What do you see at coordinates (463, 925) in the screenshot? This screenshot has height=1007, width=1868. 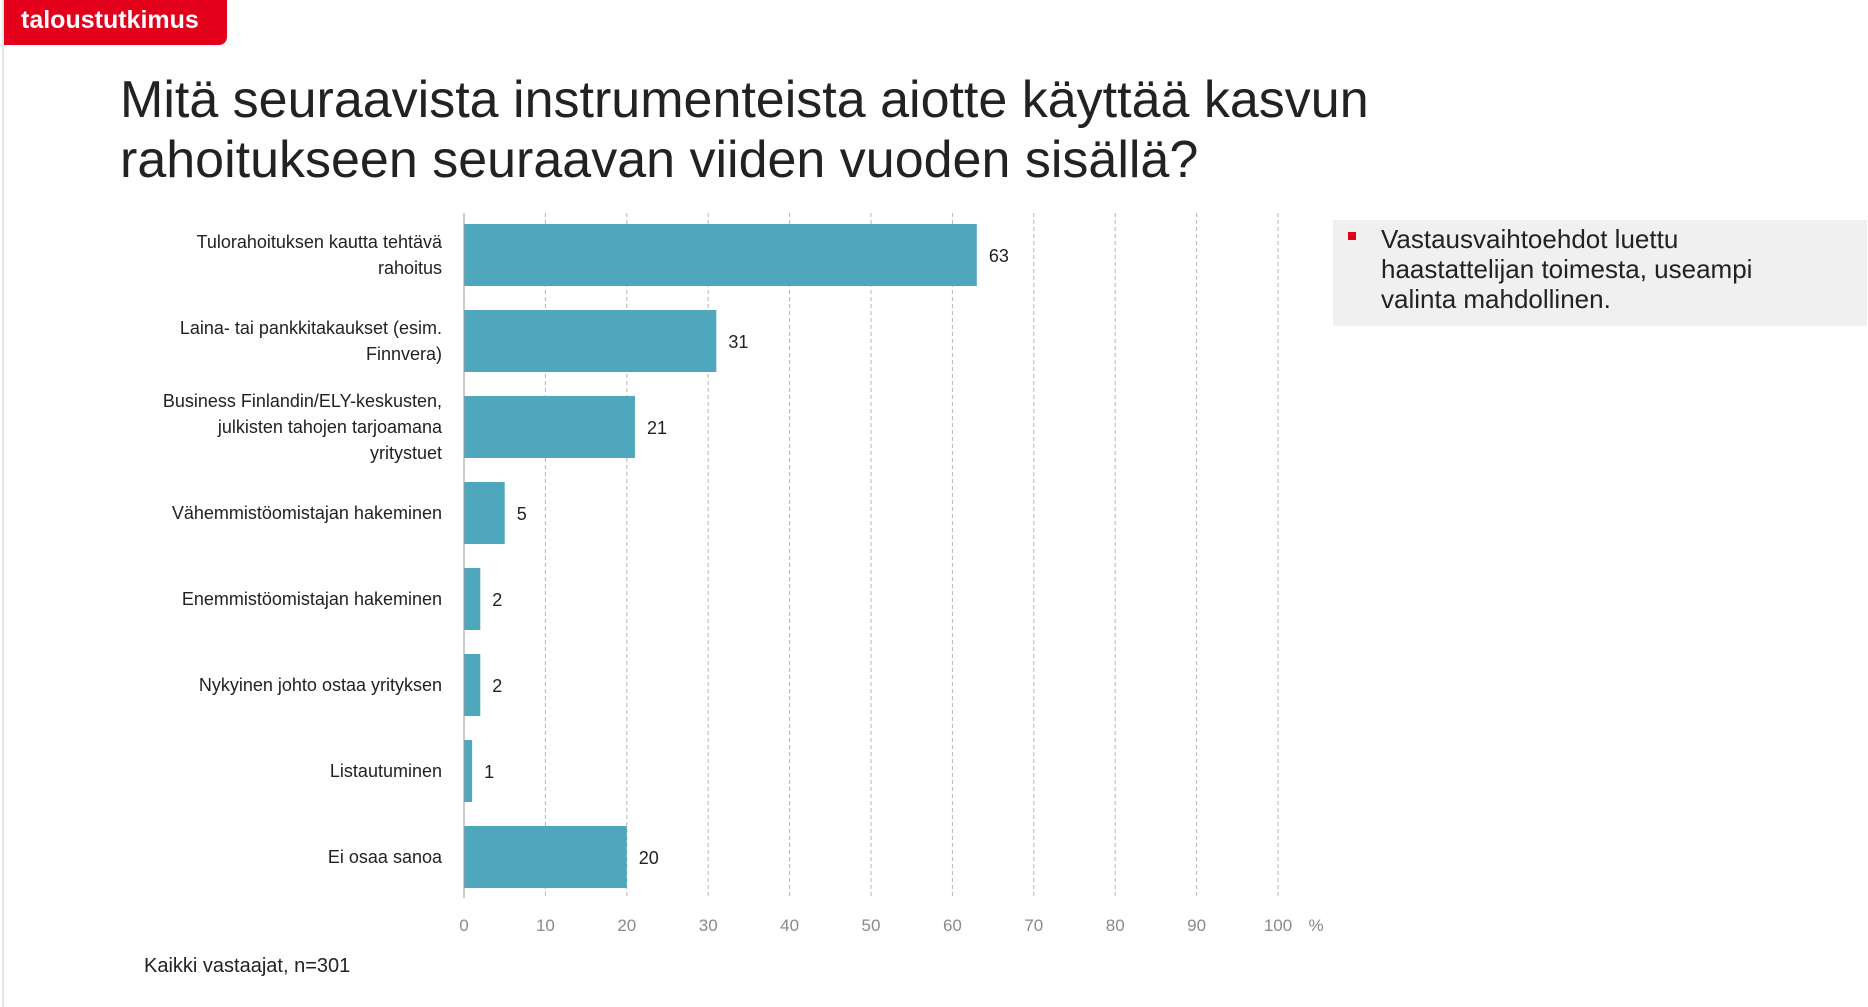 I see `x-tick-label: 0` at bounding box center [463, 925].